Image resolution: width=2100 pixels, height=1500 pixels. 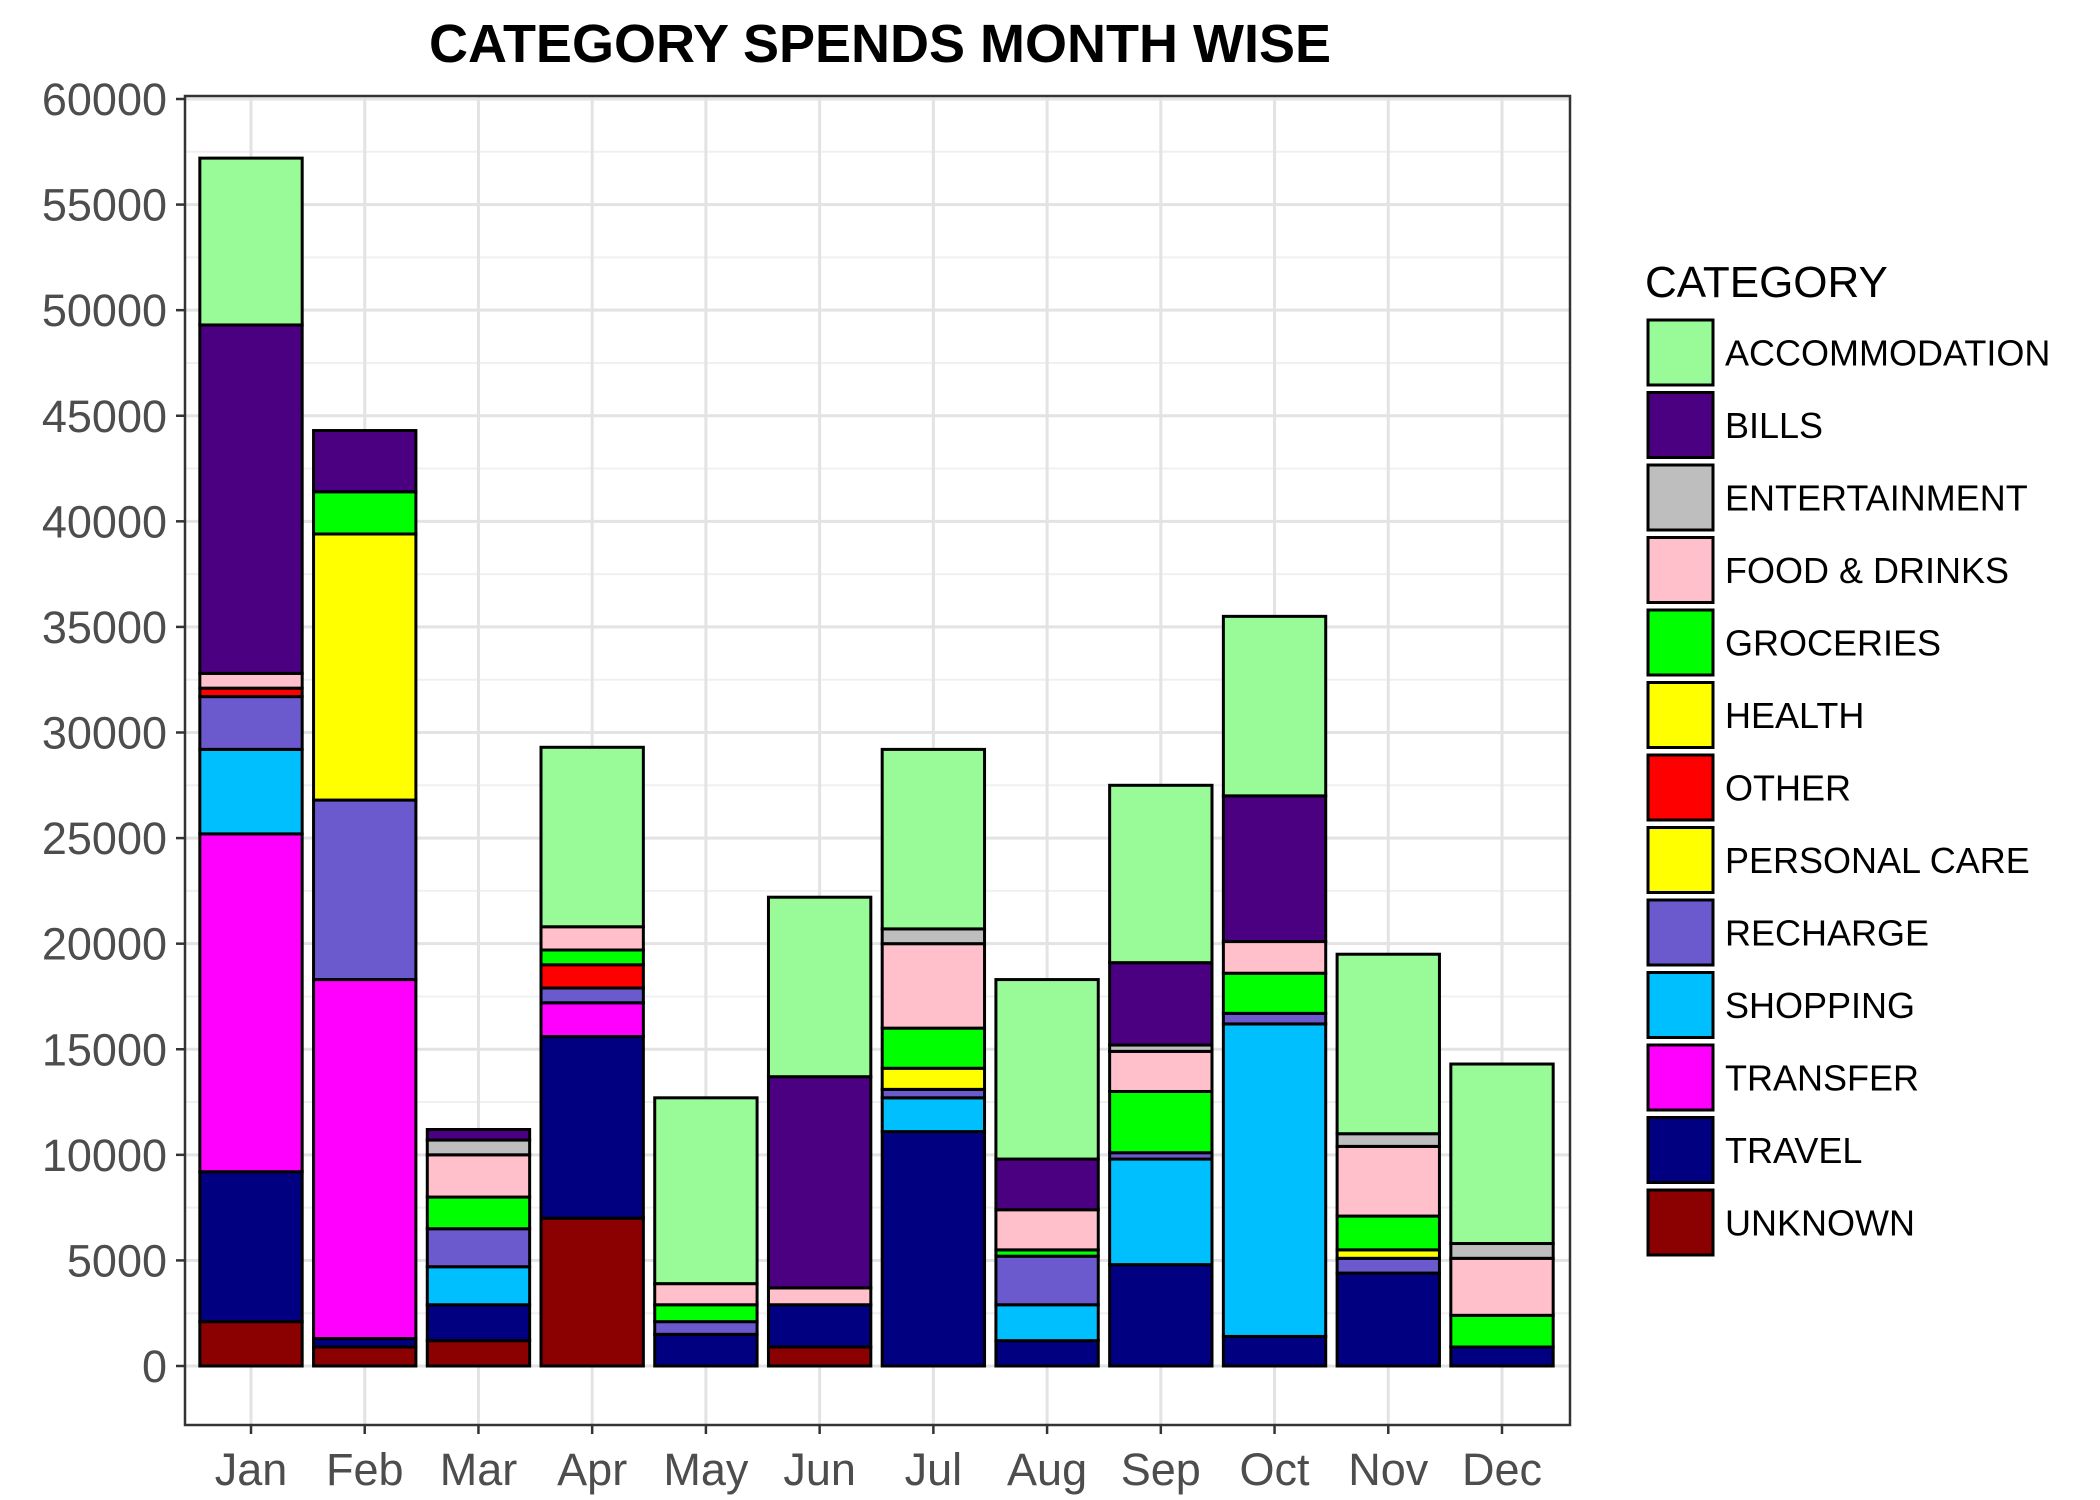 What do you see at coordinates (104, 627) in the screenshot?
I see `y-tick-label: 35000` at bounding box center [104, 627].